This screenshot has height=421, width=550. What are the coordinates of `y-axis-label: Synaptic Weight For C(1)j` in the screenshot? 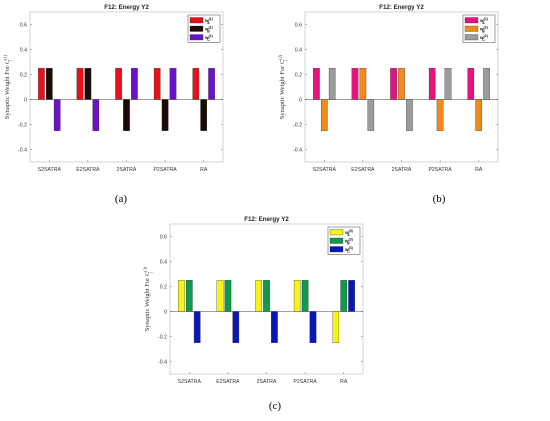 It's located at (8, 86).